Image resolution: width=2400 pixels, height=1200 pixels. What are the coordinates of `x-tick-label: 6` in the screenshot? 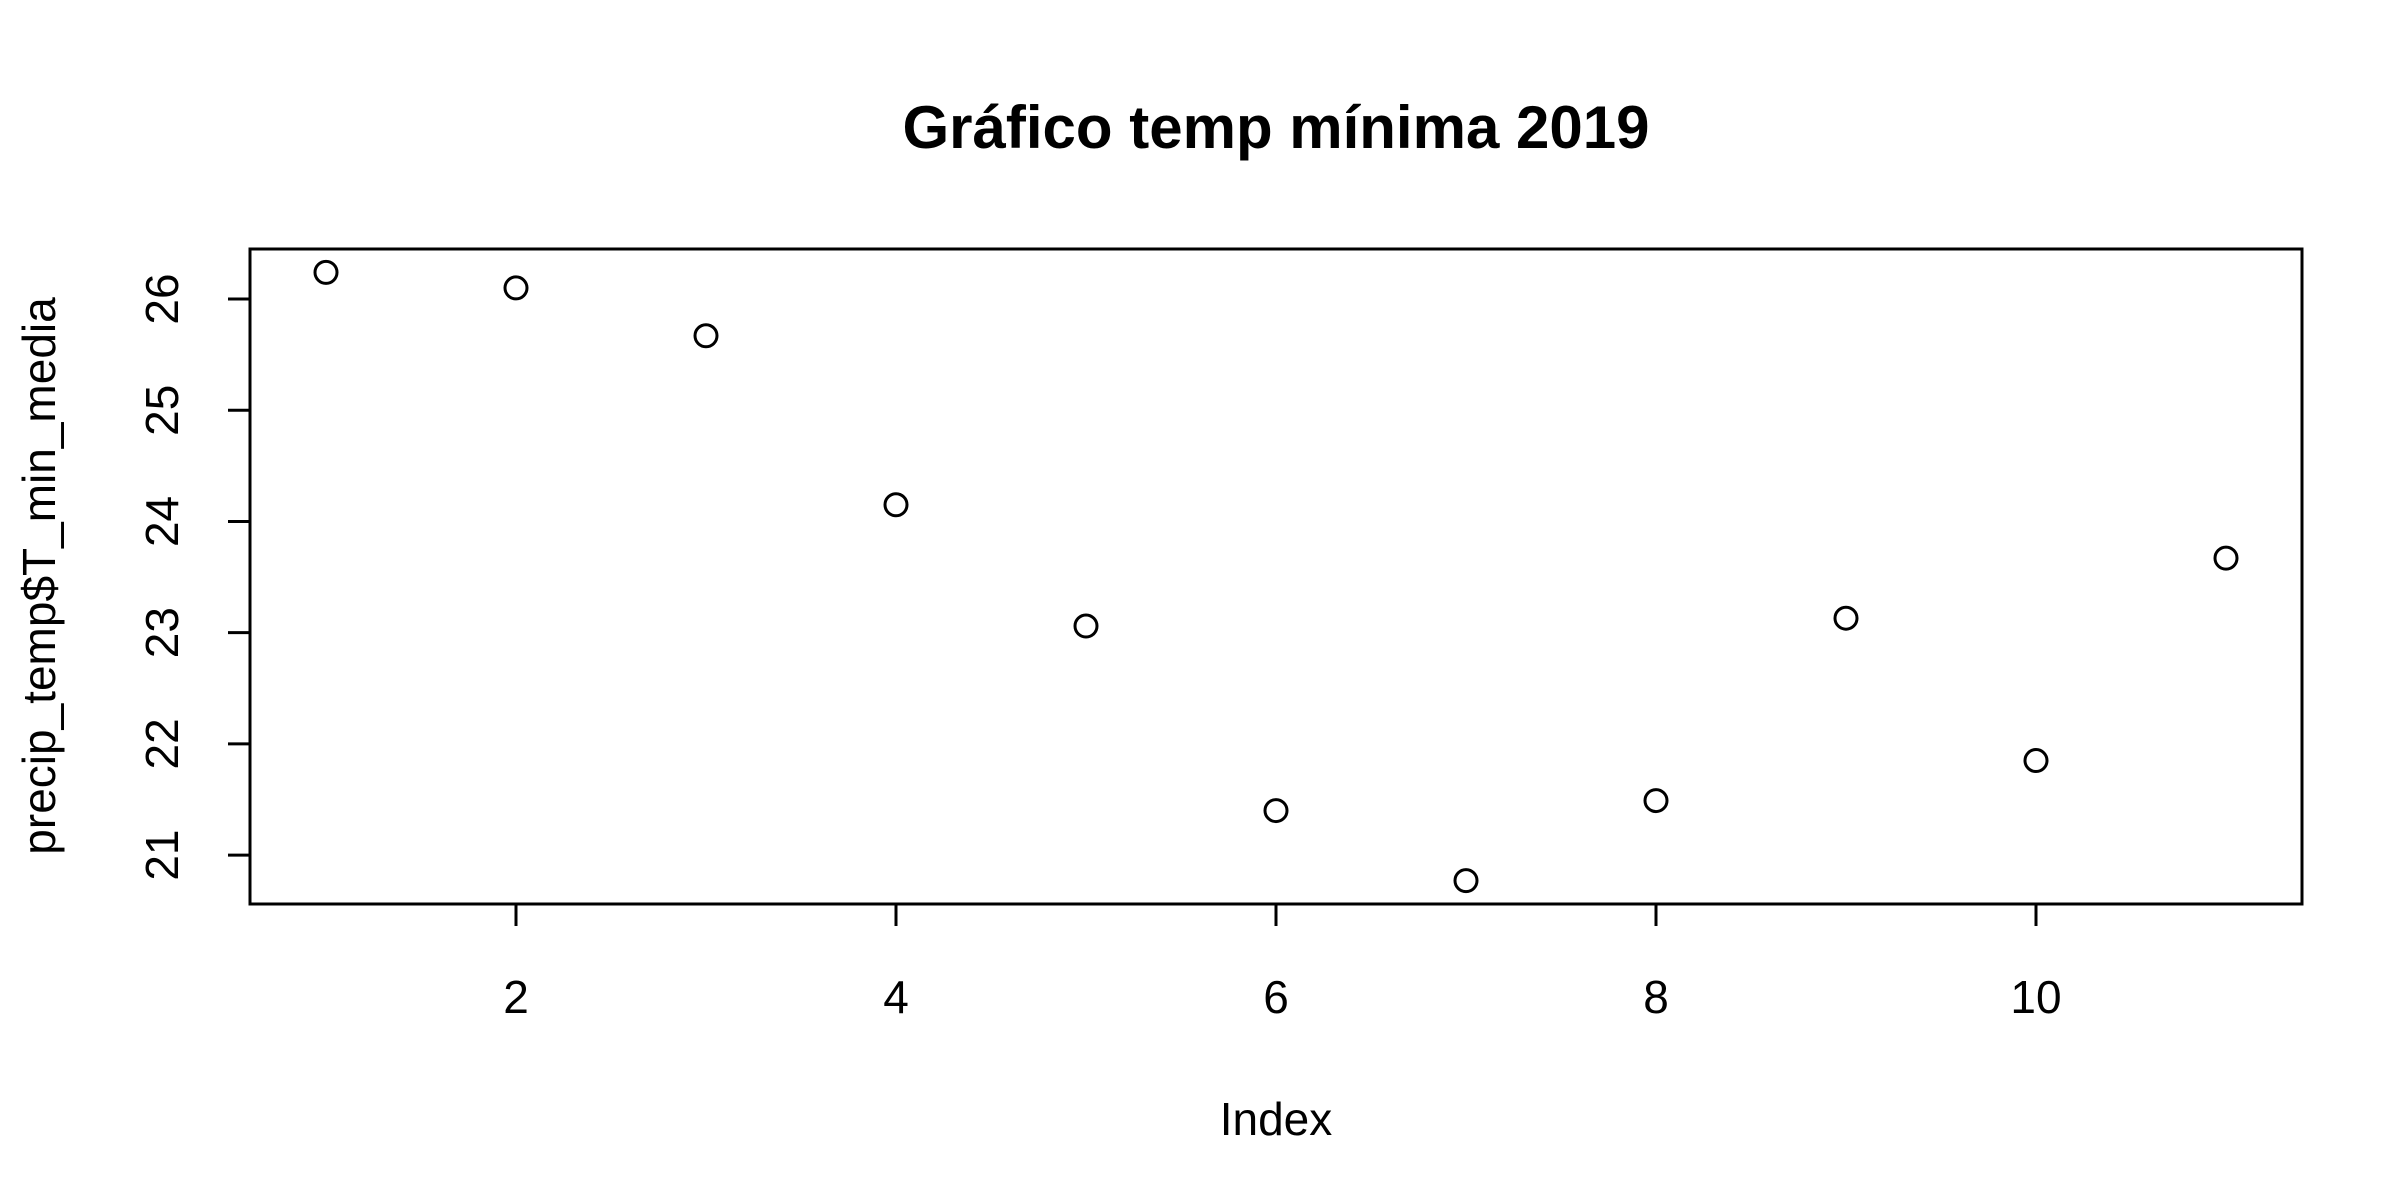 It's located at (1276, 997).